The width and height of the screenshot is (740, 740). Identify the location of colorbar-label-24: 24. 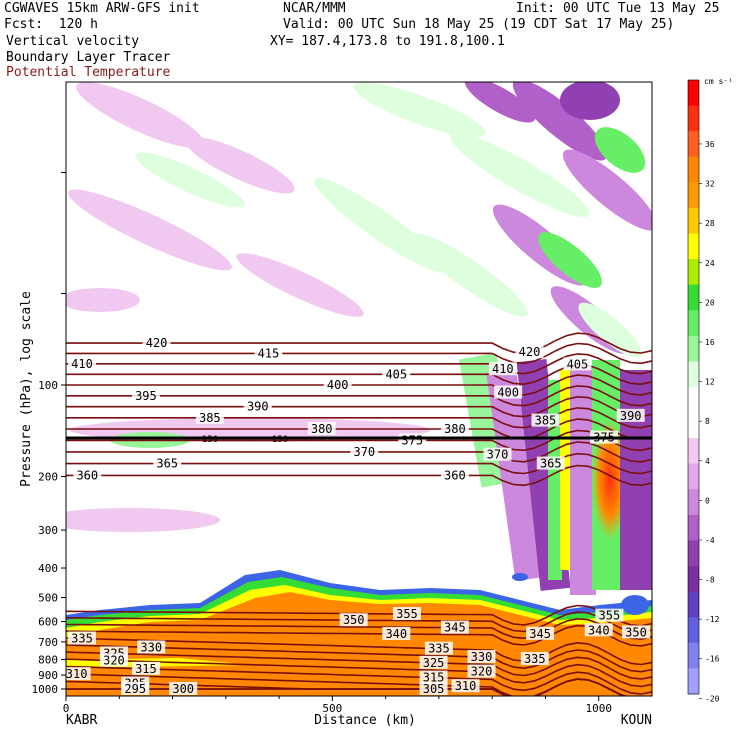
(710, 263).